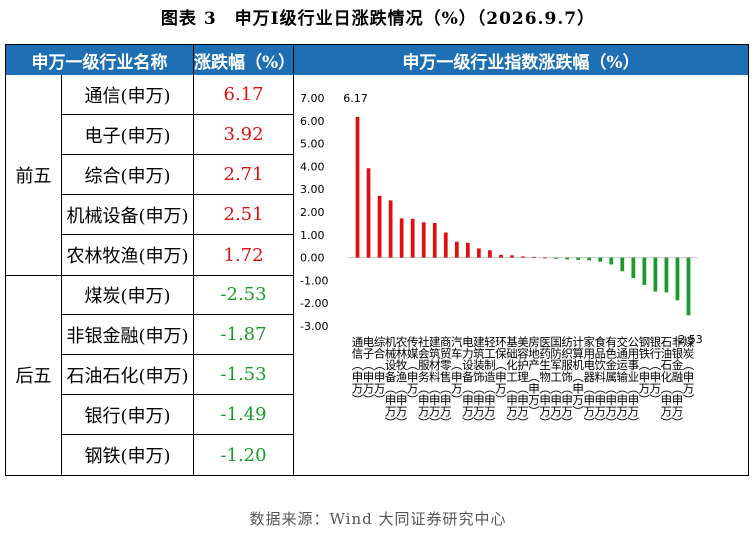 The width and height of the screenshot is (756, 535). Describe the element at coordinates (128, 294) in the screenshot. I see `bottom-industry-name: 煤炭(申万)` at that location.